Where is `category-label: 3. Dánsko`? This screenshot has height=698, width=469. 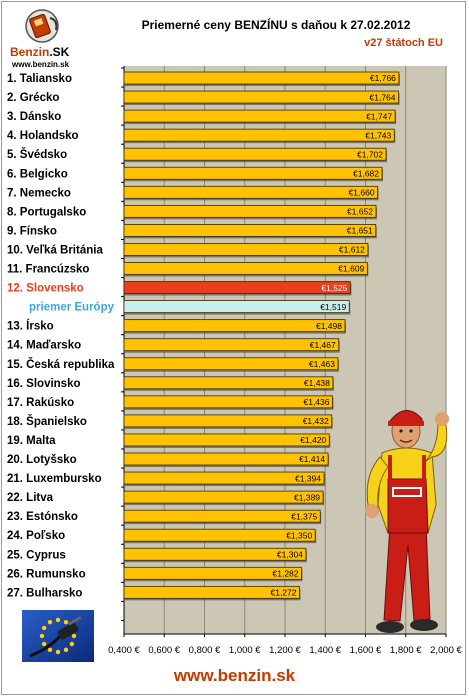
category-label: 3. Dánsko is located at coordinates (34, 117).